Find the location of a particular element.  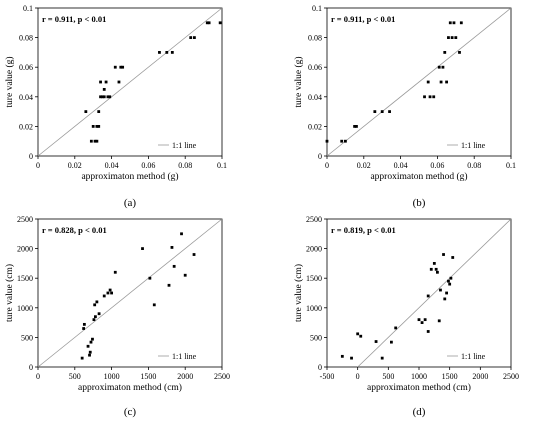

x-tick-label: 500 is located at coordinates (388, 376).